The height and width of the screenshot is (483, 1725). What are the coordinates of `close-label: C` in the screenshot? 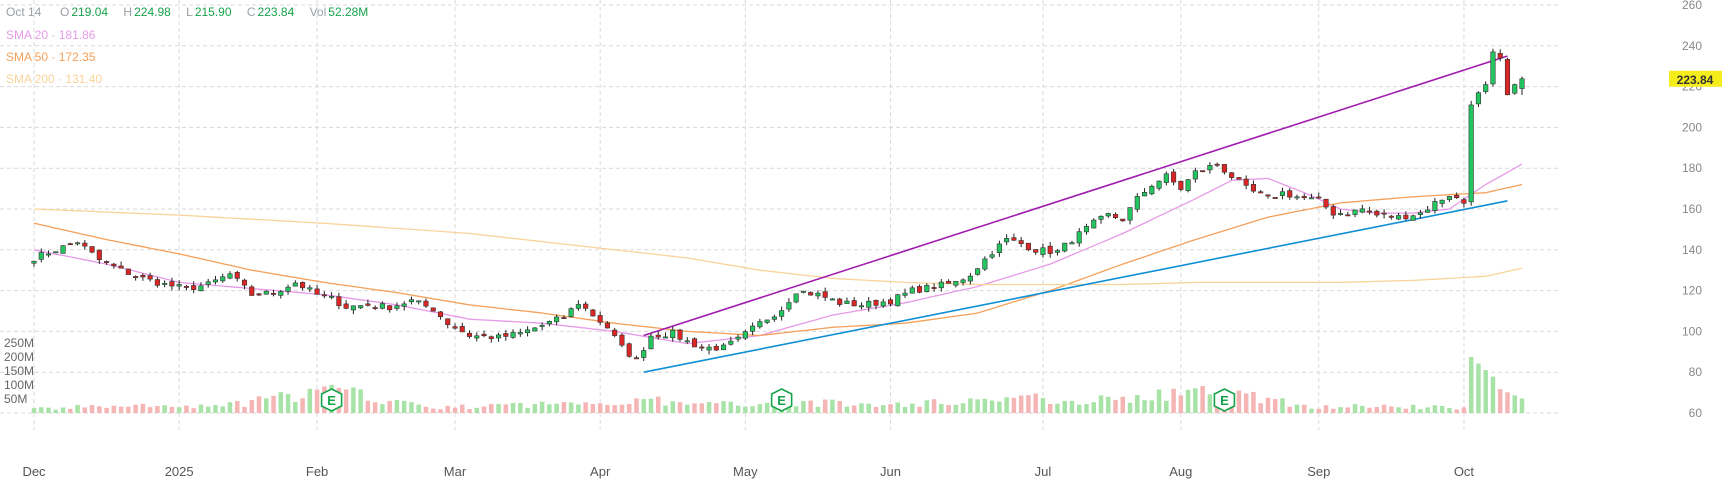 It's located at (251, 12).